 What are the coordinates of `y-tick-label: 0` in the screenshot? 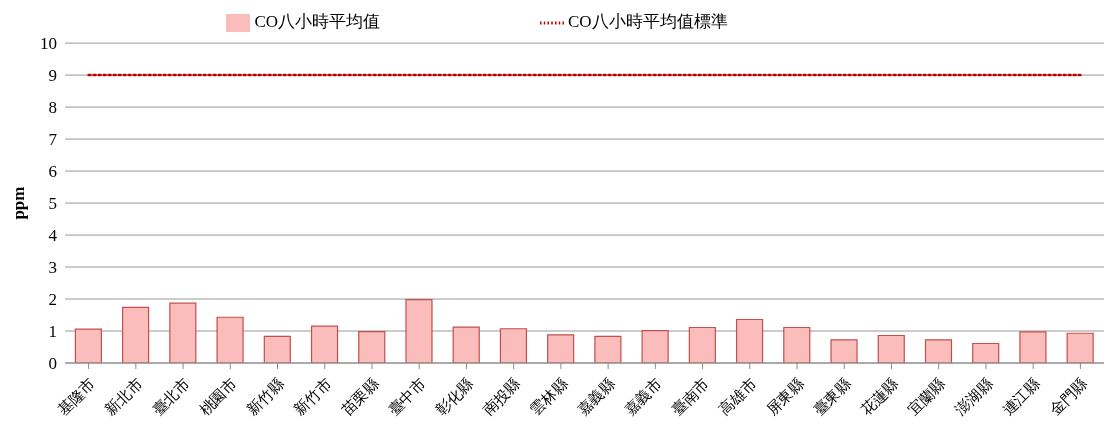 It's located at (52, 364).